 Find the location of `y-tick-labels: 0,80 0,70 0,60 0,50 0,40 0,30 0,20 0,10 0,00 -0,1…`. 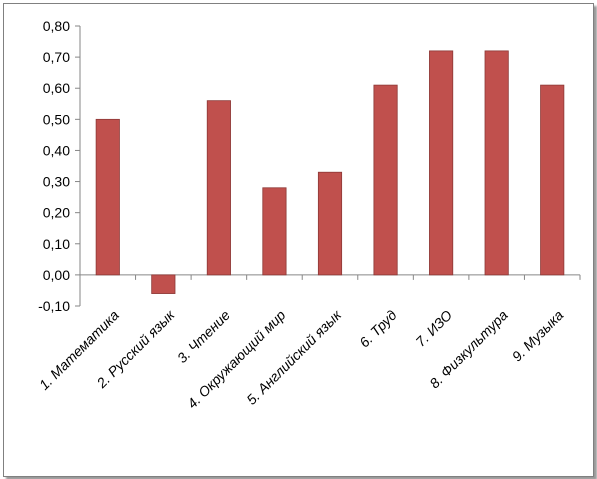

y-tick-labels: 0,80 0,70 0,60 0,50 0,40 0,30 0,20 0,10 0,00 -0,1… is located at coordinates (54, 166).